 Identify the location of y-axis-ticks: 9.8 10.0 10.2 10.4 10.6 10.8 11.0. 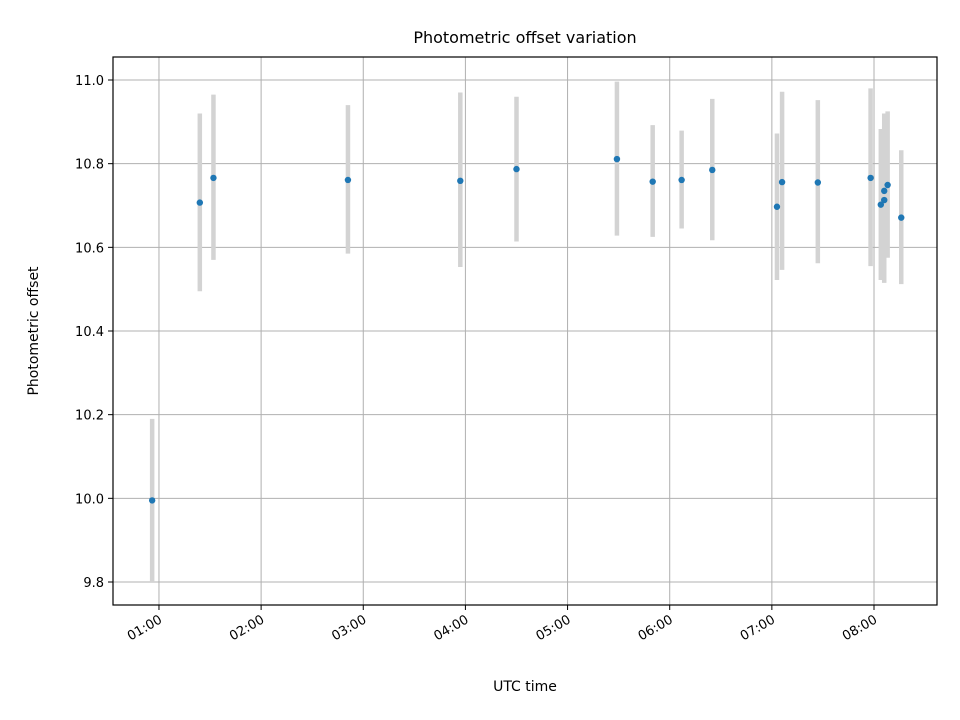
(94, 332).